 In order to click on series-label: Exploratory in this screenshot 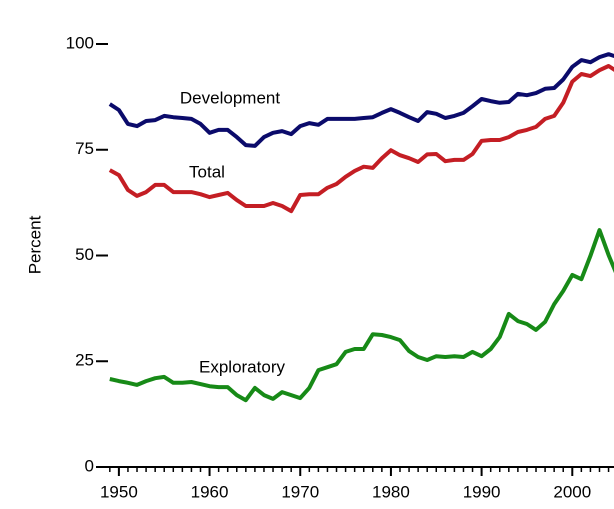, I will do `click(242, 366)`.